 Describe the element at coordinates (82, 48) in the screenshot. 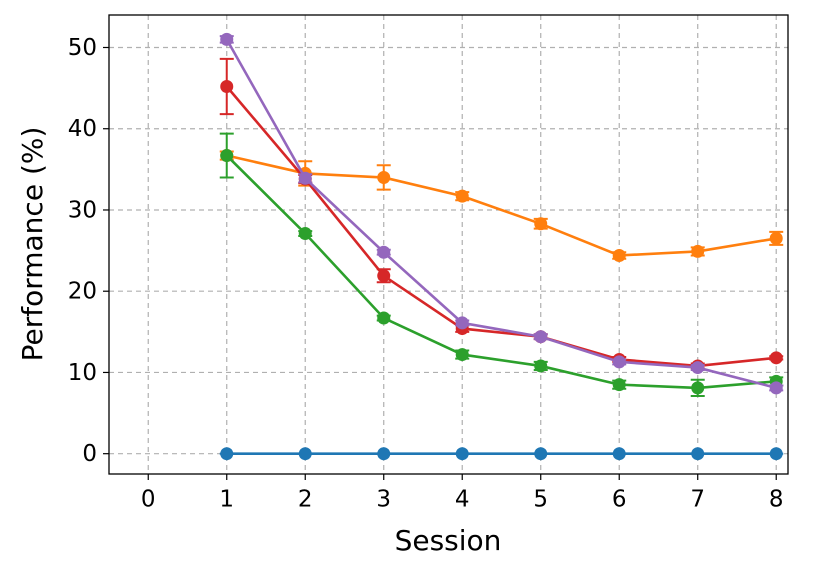

I see `y-tick-label: 50` at that location.